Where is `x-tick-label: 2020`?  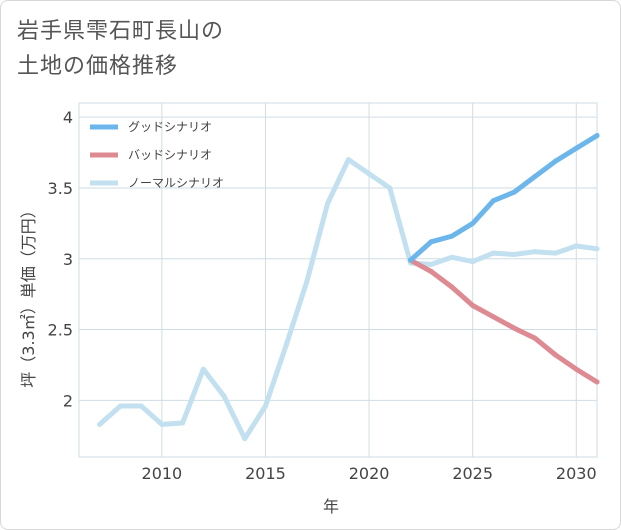 x-tick-label: 2020 is located at coordinates (369, 473).